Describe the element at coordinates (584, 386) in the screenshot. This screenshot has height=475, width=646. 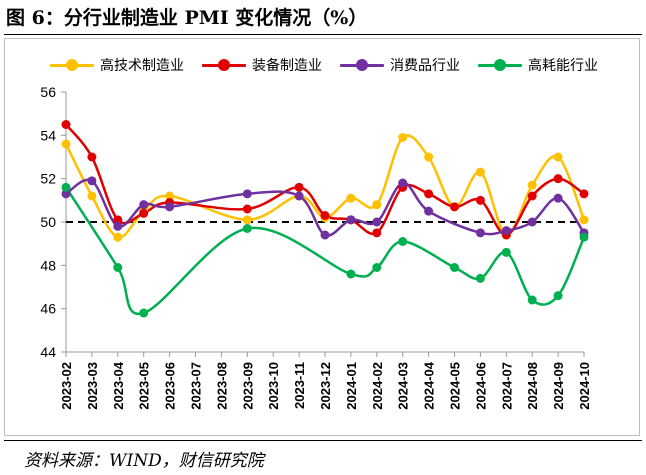
I see `x-tick-label: 2024-10` at that location.